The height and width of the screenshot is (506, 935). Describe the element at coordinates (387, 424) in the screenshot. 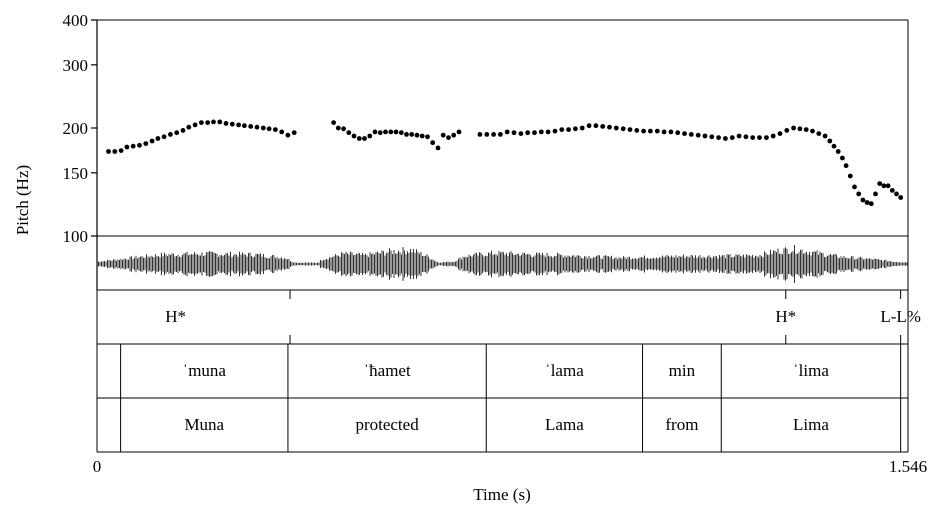

I see `gloss-word: protected` at that location.